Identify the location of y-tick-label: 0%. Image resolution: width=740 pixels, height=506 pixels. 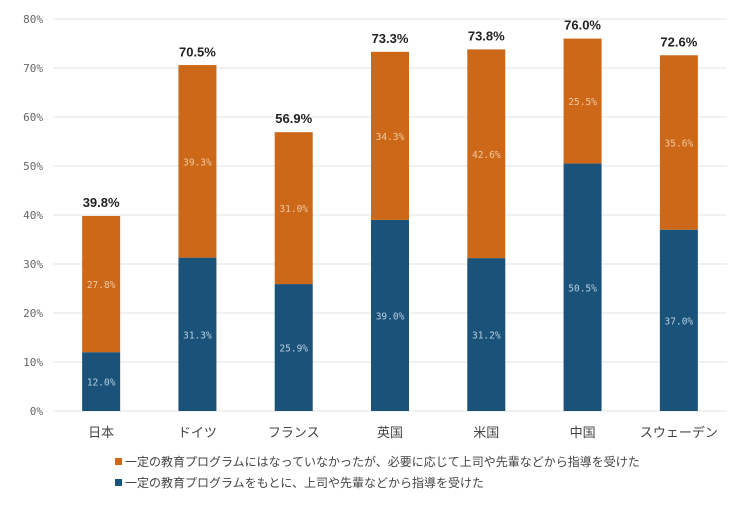
(37, 411).